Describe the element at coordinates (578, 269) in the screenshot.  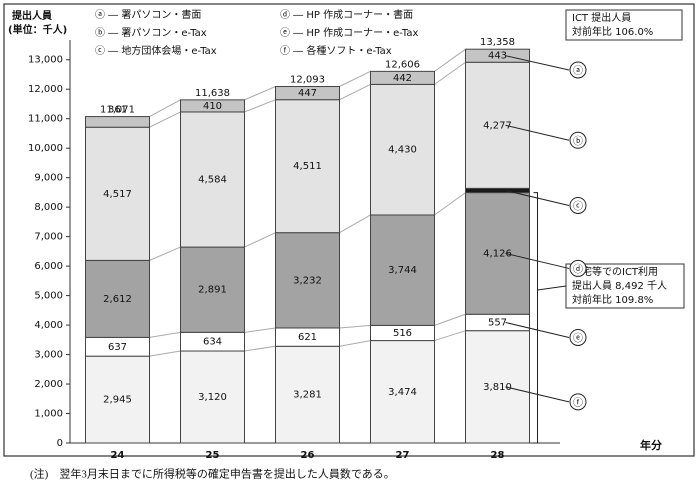
I see `marker-label: ⓓ` at that location.